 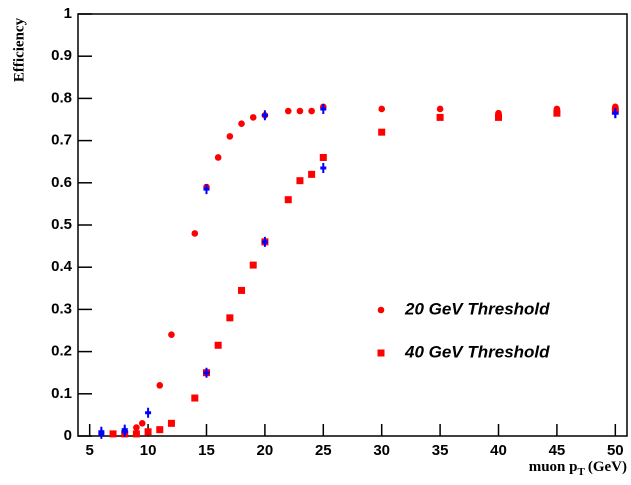 What do you see at coordinates (61, 351) in the screenshot?
I see `y-tick-label: 0.2` at bounding box center [61, 351].